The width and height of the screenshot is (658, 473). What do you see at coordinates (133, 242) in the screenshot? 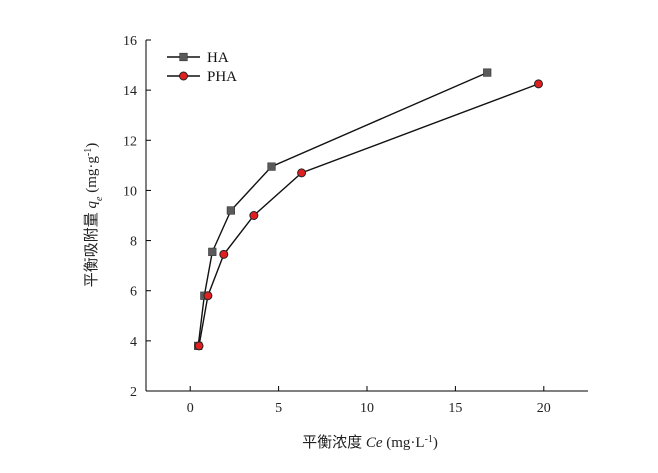
I see `y-tick-label: 8` at bounding box center [133, 242].